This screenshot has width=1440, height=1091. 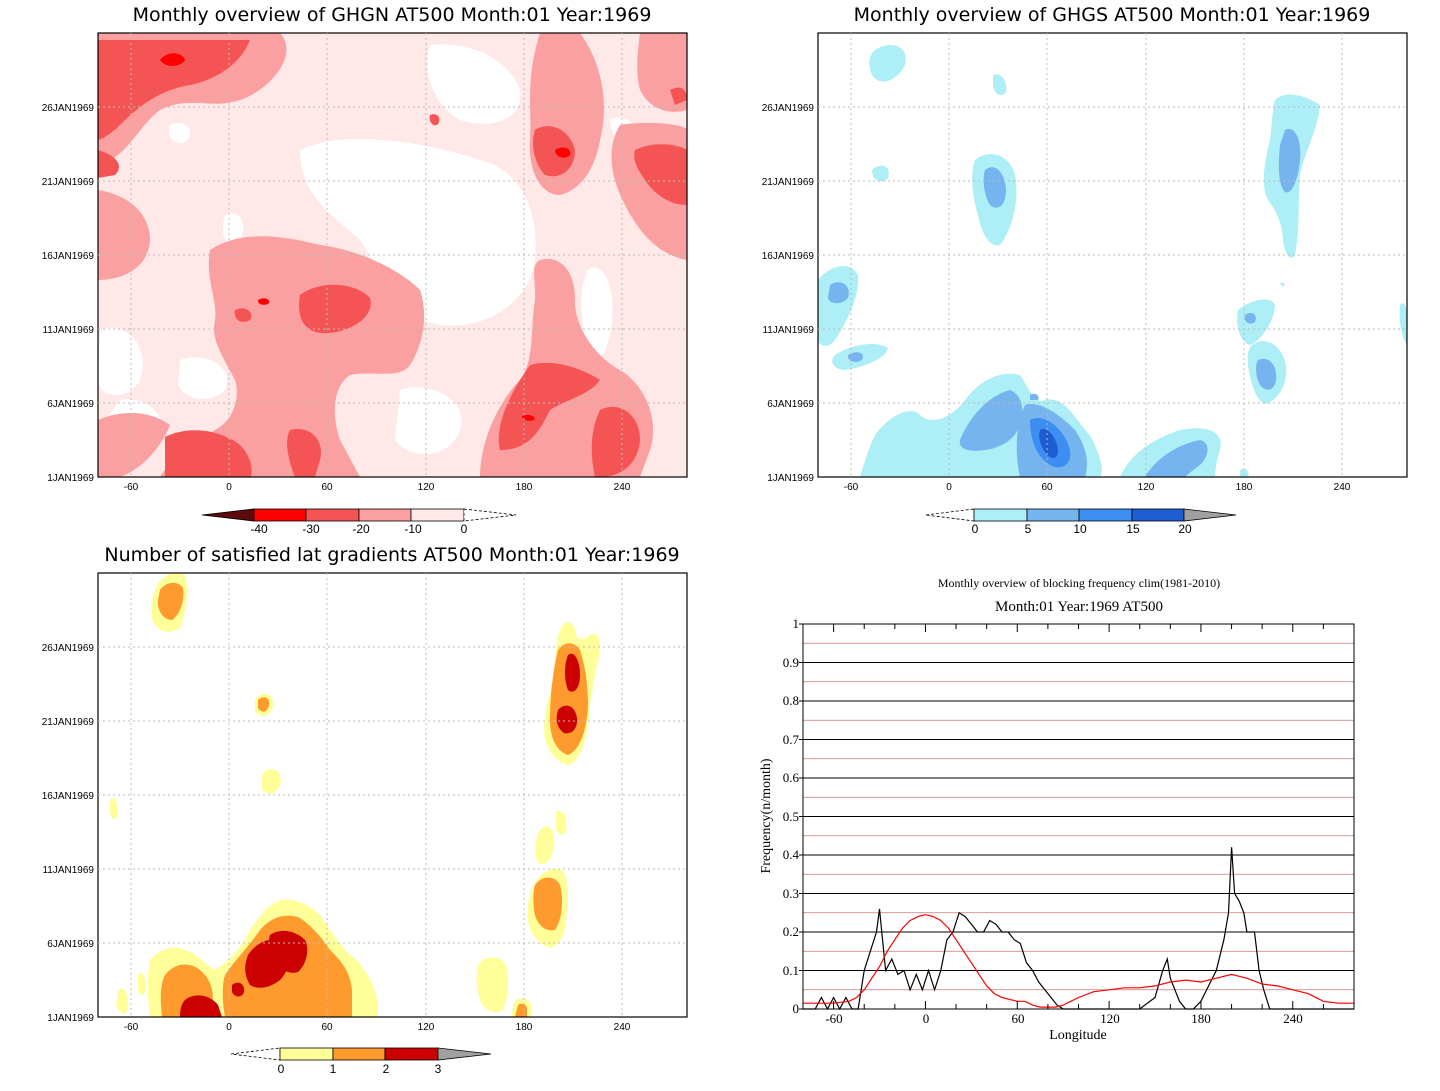 I want to click on y-tick-label: 0.5, so click(x=791, y=816).